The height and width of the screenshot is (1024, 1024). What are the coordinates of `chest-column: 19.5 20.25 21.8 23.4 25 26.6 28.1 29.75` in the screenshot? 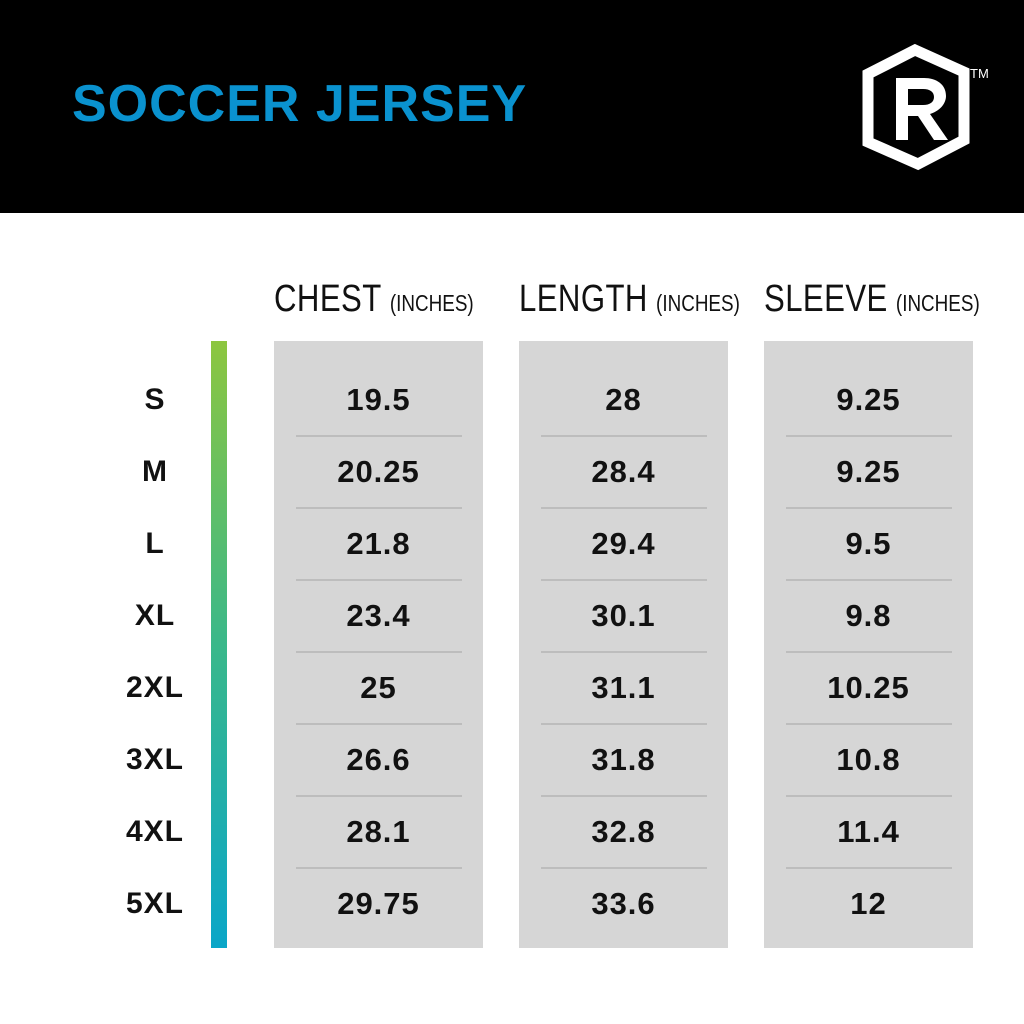 It's located at (378, 644).